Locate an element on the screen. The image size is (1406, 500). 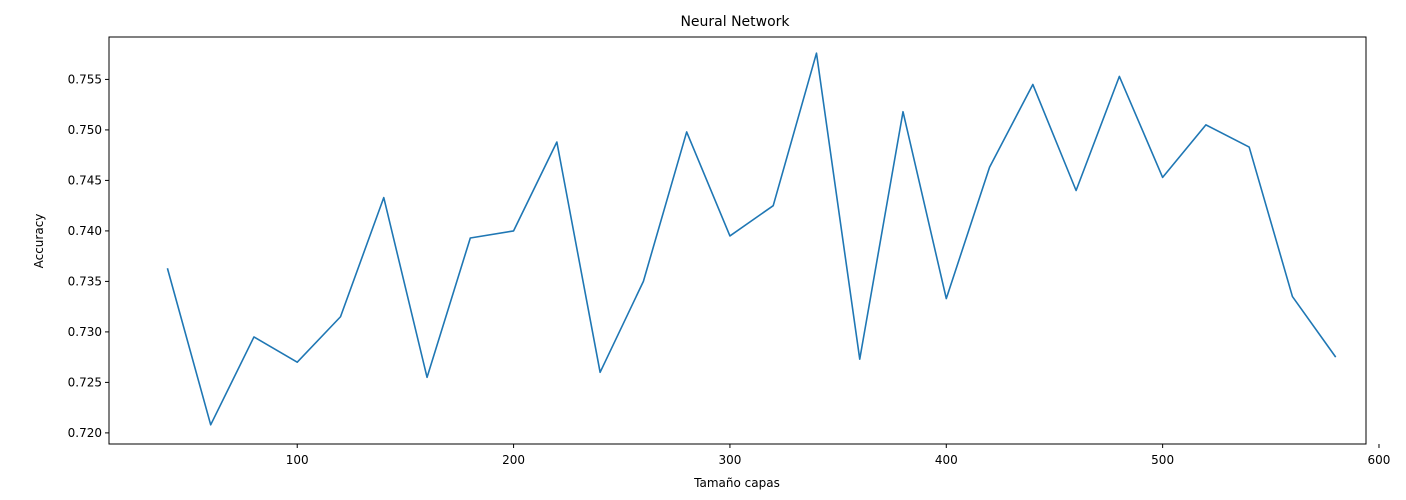
y-tick-label: 0.745 is located at coordinates (85, 180).